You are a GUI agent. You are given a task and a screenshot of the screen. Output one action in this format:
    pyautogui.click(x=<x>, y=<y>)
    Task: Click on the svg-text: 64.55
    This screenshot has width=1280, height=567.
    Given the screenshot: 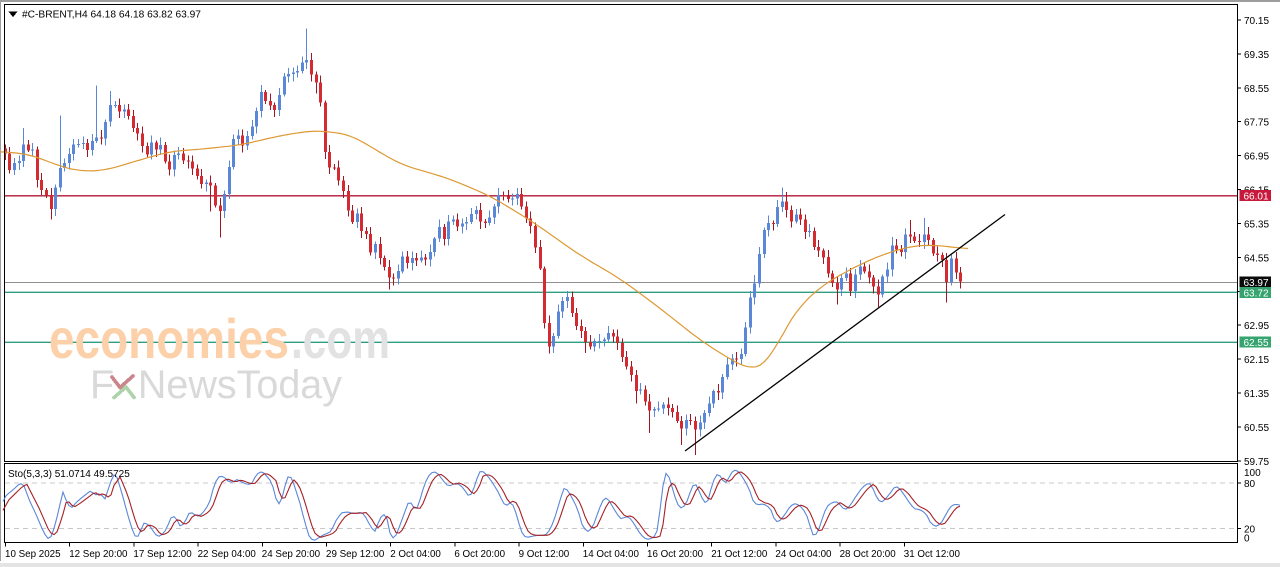 What is the action you would take?
    pyautogui.click(x=1256, y=258)
    